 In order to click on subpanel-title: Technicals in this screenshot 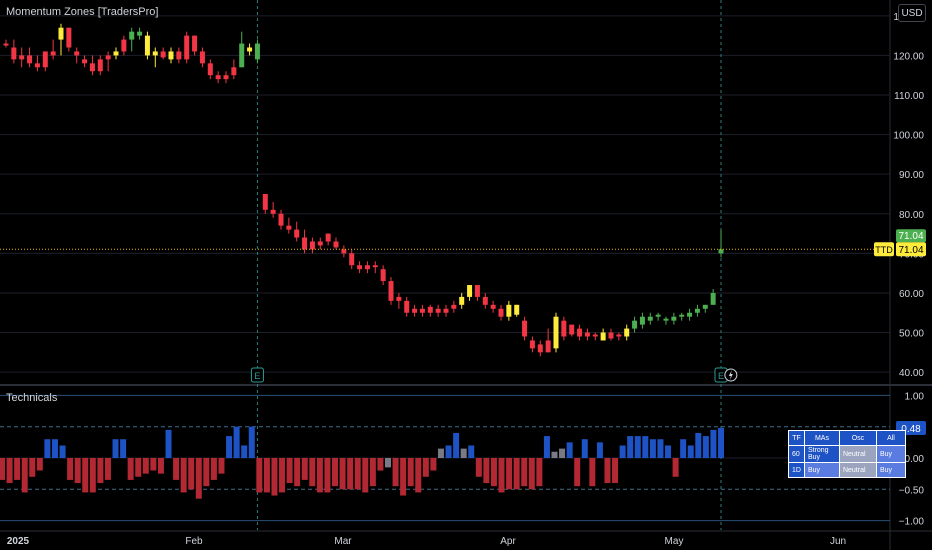, I will do `click(32, 398)`.